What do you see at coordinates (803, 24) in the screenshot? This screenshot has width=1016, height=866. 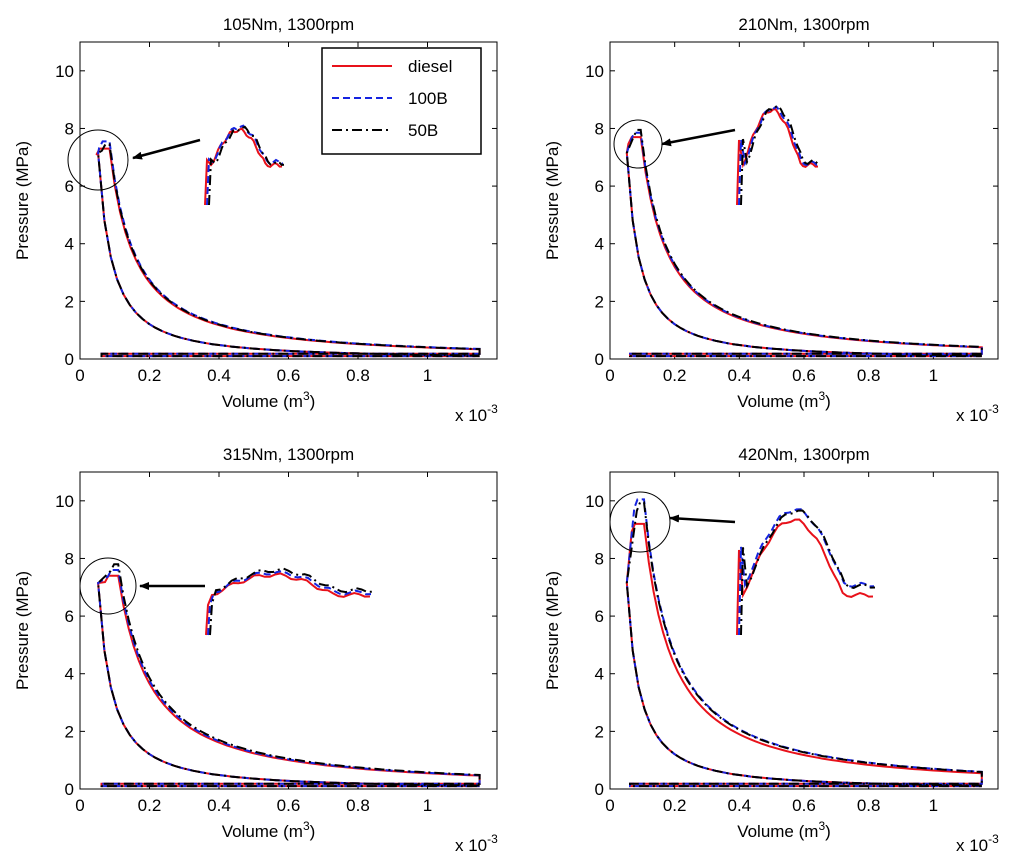 I see `chart-title: 210Nm, 1300rpm` at bounding box center [803, 24].